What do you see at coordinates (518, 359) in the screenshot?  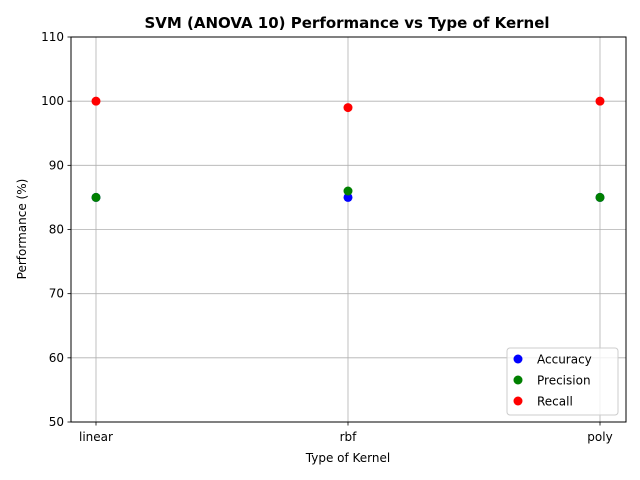 I see `legend-marker-accuracy` at bounding box center [518, 359].